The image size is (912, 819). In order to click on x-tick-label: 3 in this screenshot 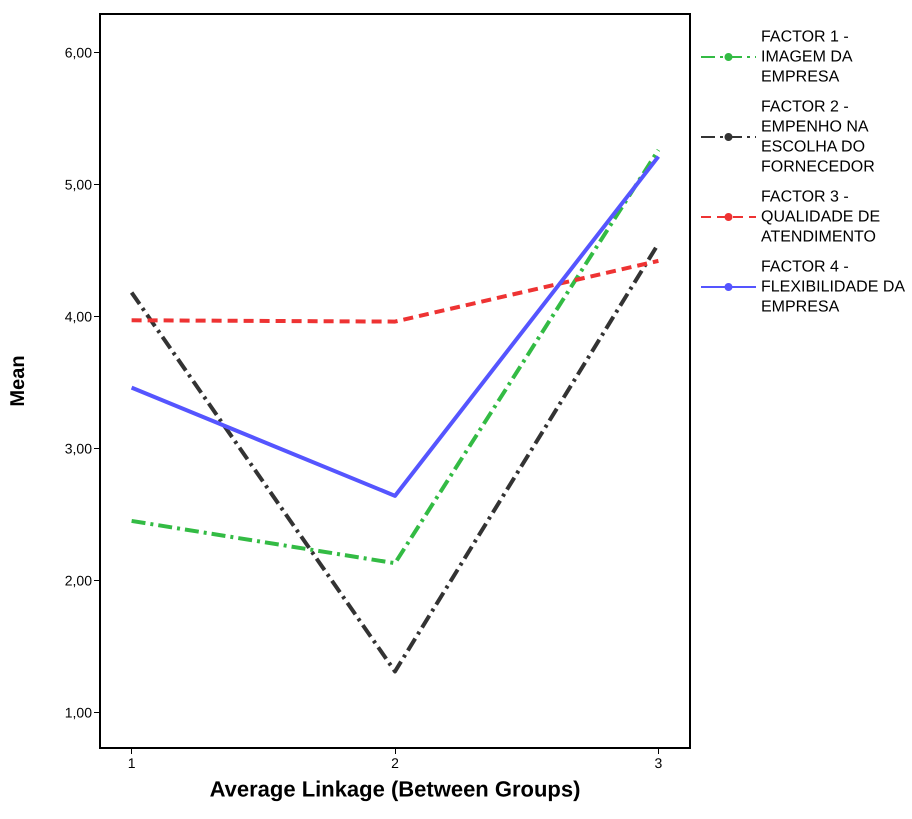, I will do `click(658, 763)`.